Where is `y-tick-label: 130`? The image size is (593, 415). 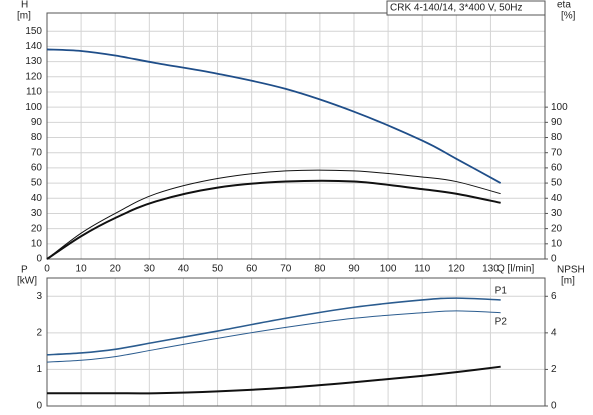
y-tick-label: 130 is located at coordinates (33, 61).